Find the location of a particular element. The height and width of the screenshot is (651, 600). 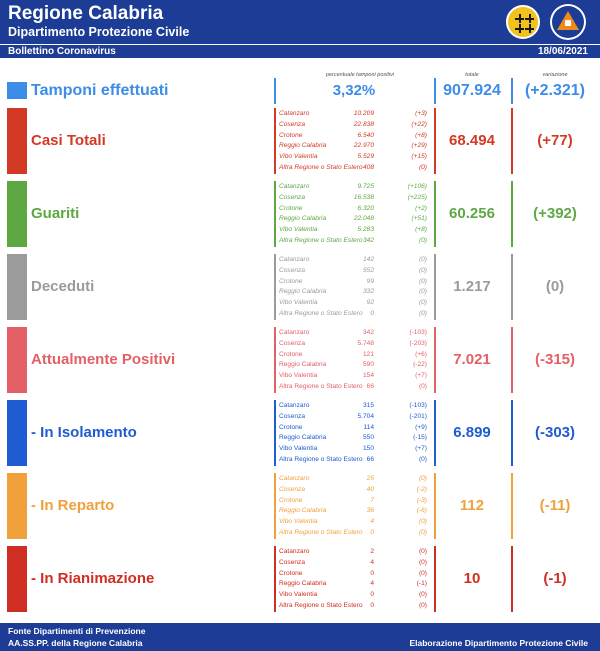

guariti-delta: (+392) is located at coordinates (555, 213).